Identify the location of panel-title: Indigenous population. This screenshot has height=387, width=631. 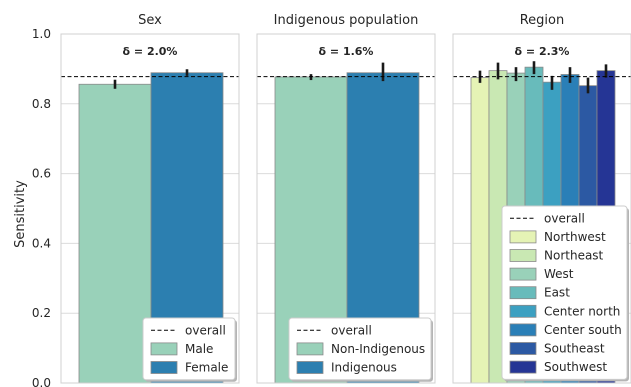
(346, 20).